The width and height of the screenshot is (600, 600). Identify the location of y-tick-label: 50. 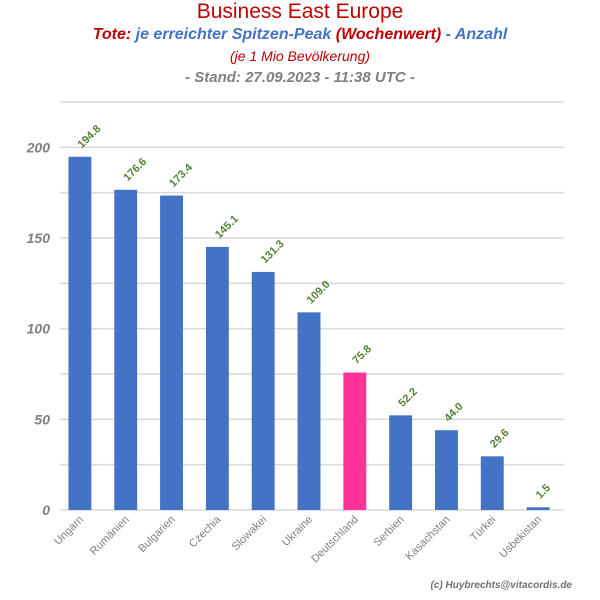
(42, 419).